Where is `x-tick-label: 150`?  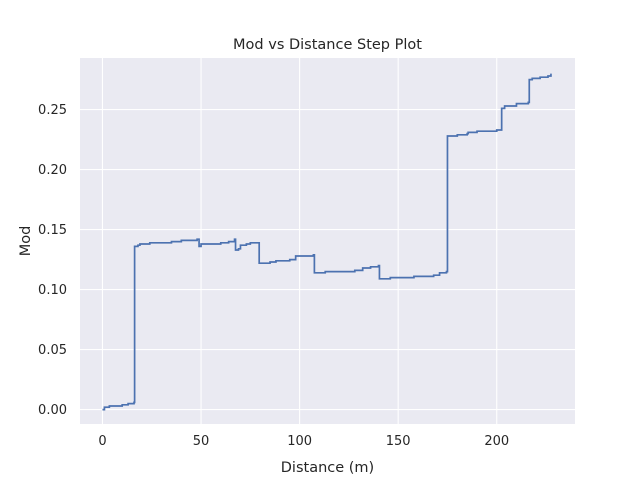
x-tick-label: 150 is located at coordinates (398, 441).